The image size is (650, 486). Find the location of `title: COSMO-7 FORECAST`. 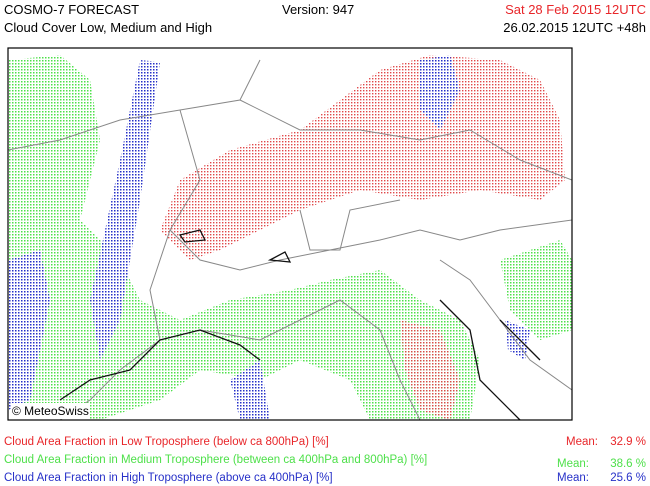

title: COSMO-7 FORECAST is located at coordinates (72, 9).